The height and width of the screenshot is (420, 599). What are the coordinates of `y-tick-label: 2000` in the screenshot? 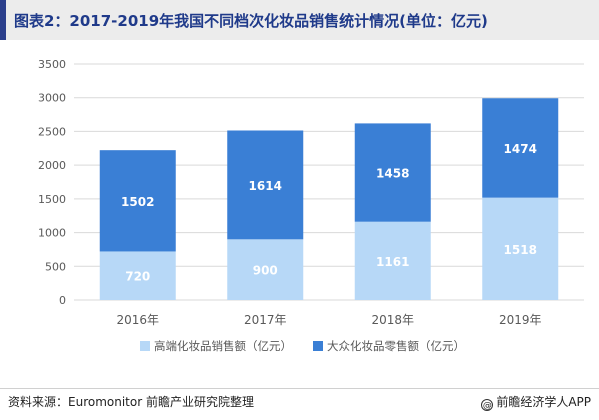 It's located at (52, 165).